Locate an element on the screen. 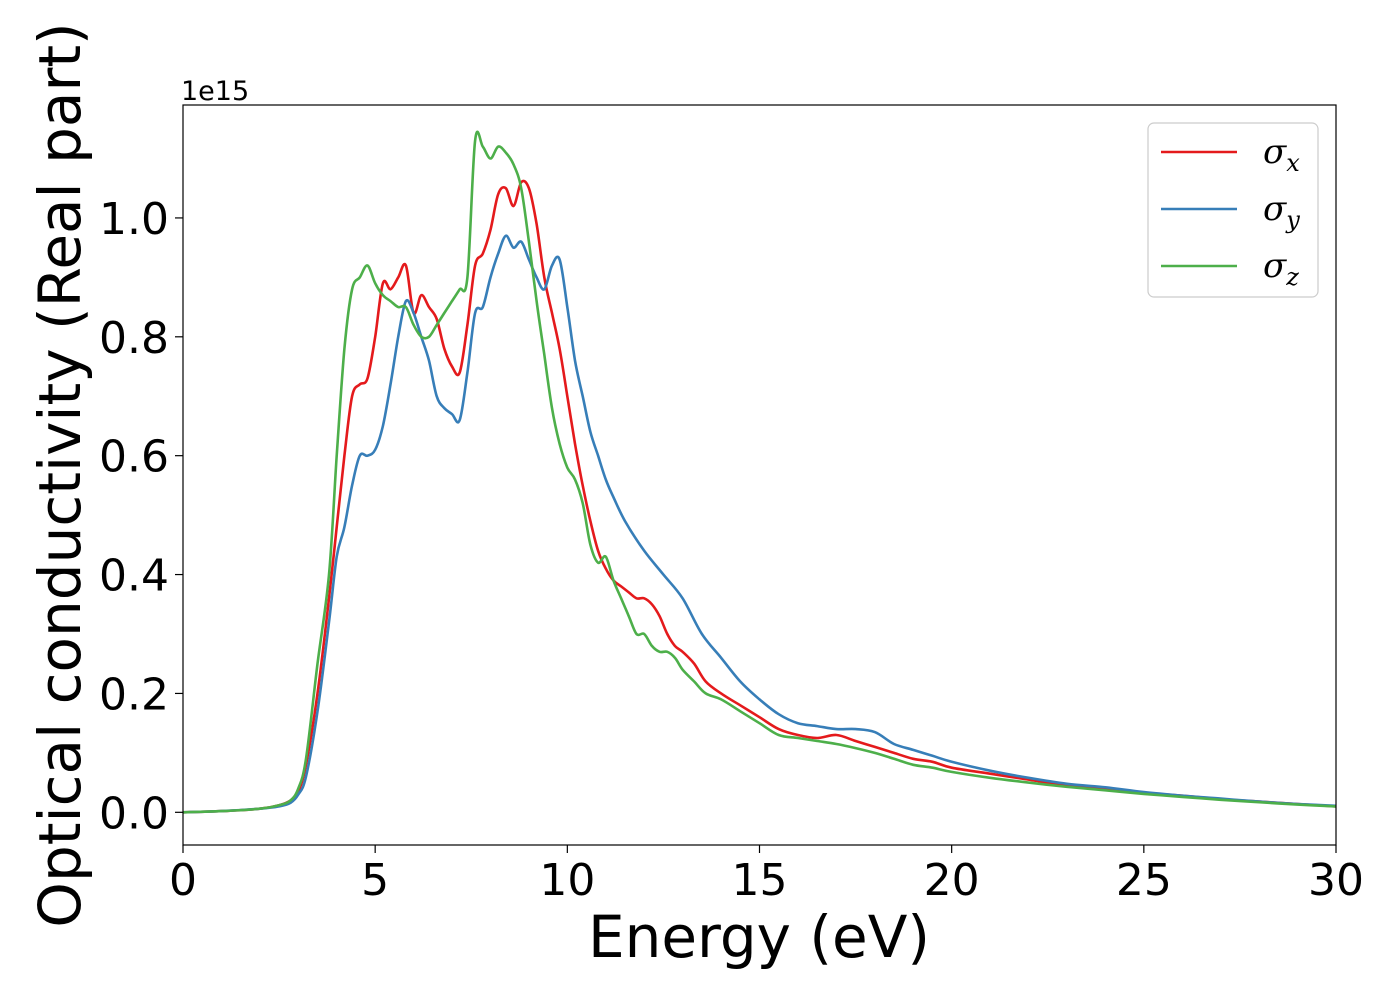 This screenshot has height=1000, width=1400. x-tick-label: 20 is located at coordinates (952, 880).